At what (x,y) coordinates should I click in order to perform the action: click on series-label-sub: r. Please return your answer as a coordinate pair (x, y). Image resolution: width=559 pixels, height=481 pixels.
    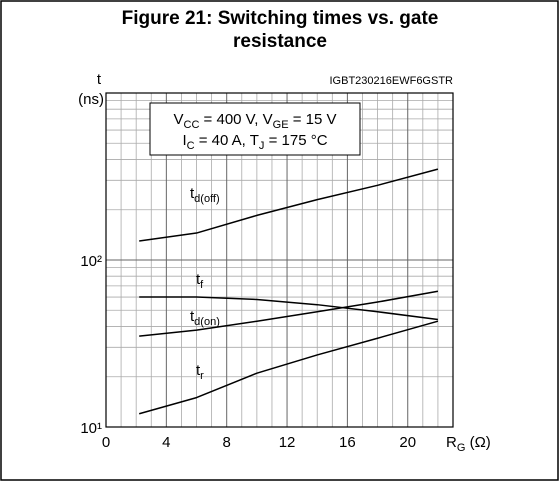
    Looking at the image, I should click on (202, 376).